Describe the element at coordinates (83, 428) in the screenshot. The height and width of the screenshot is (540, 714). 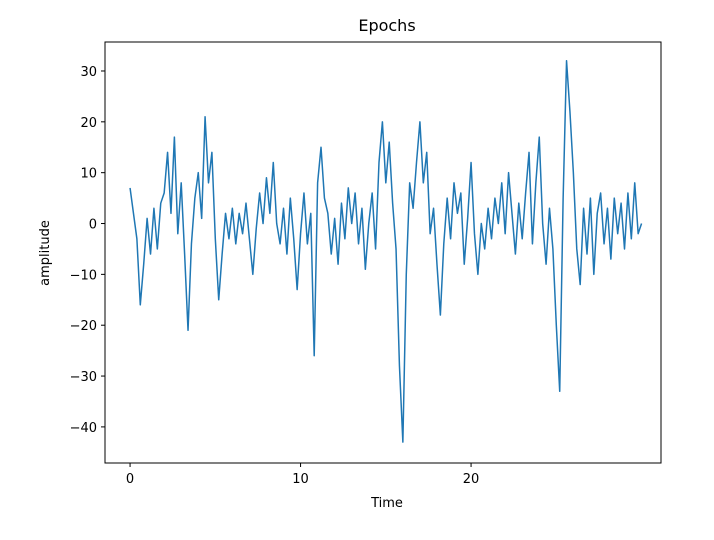
I see `y-tick-label: −40` at that location.